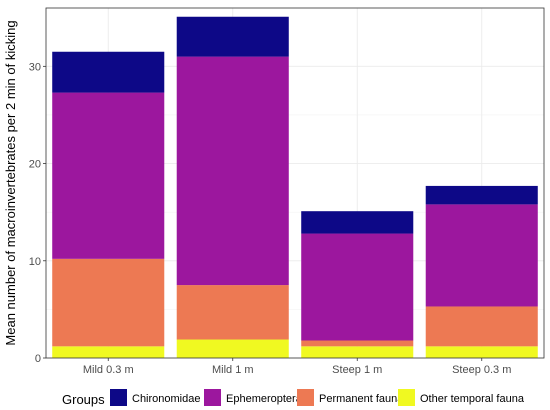 The height and width of the screenshot is (410, 550). Describe the element at coordinates (108, 370) in the screenshot. I see `x-tick-label: Mild 0.3 m` at that location.